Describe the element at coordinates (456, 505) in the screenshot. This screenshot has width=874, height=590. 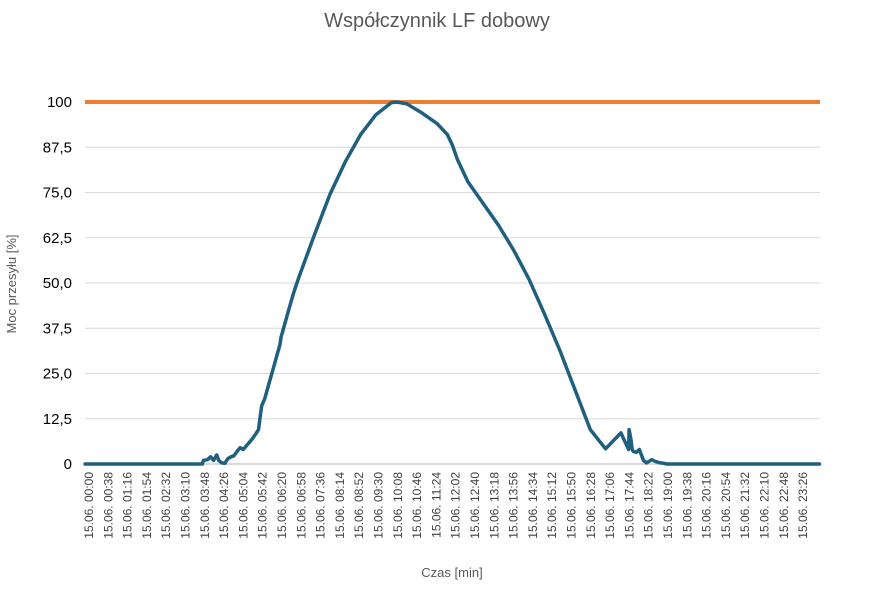
I see `x-tick-label: 15.06. 12:02` at that location.